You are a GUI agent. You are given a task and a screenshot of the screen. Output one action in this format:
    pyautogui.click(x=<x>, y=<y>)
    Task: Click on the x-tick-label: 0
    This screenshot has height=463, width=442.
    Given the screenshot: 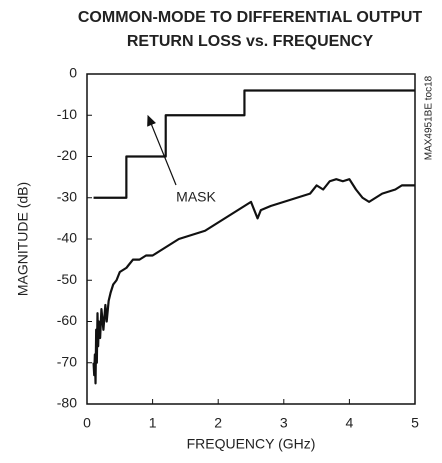 What is the action you would take?
    pyautogui.click(x=87, y=423)
    